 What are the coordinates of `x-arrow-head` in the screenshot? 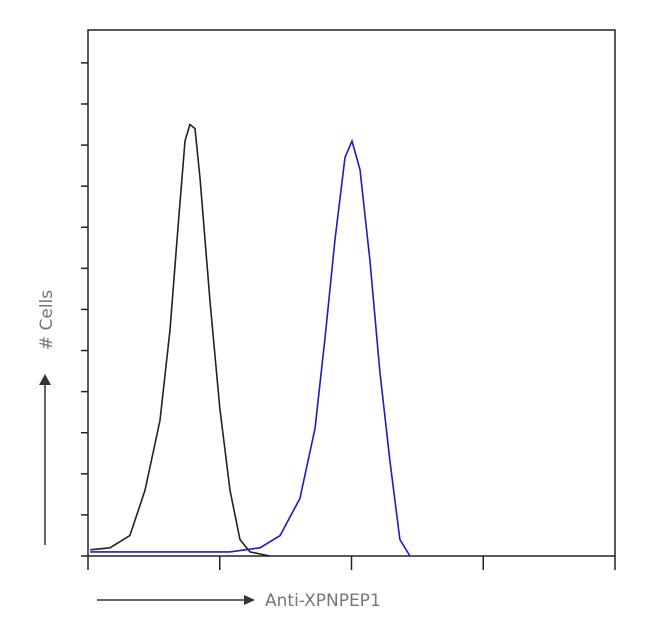 It's located at (249, 600).